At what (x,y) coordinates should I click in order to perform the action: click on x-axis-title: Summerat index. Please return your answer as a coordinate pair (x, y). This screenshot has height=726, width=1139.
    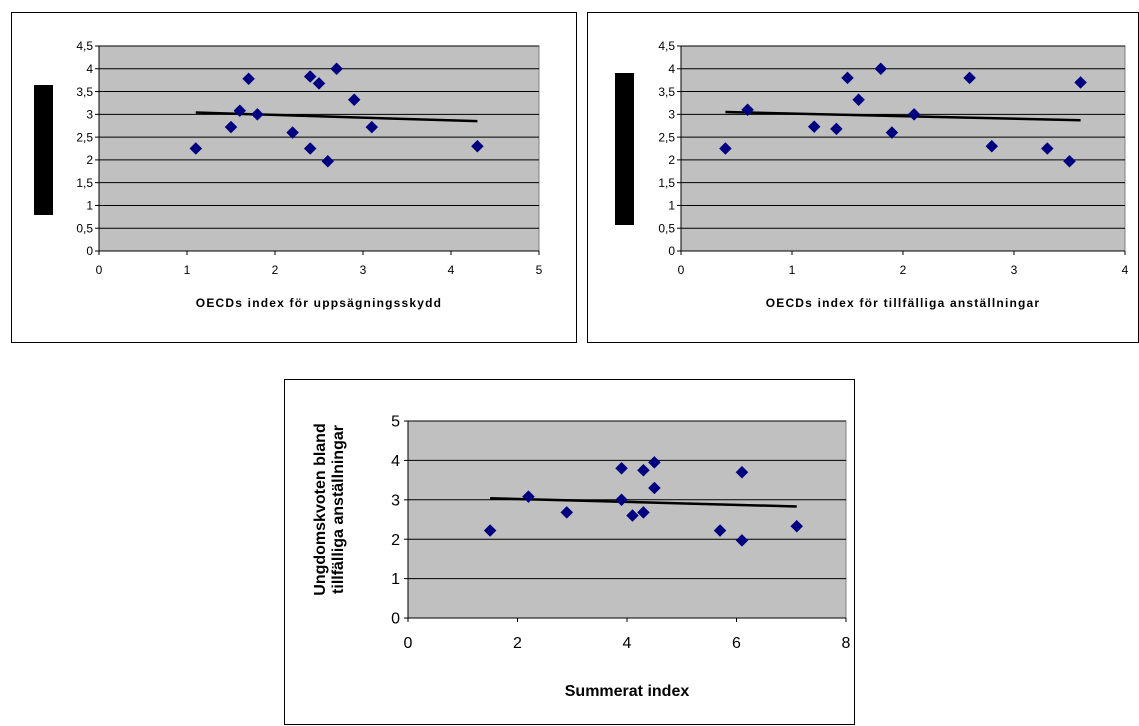
    Looking at the image, I should click on (627, 691).